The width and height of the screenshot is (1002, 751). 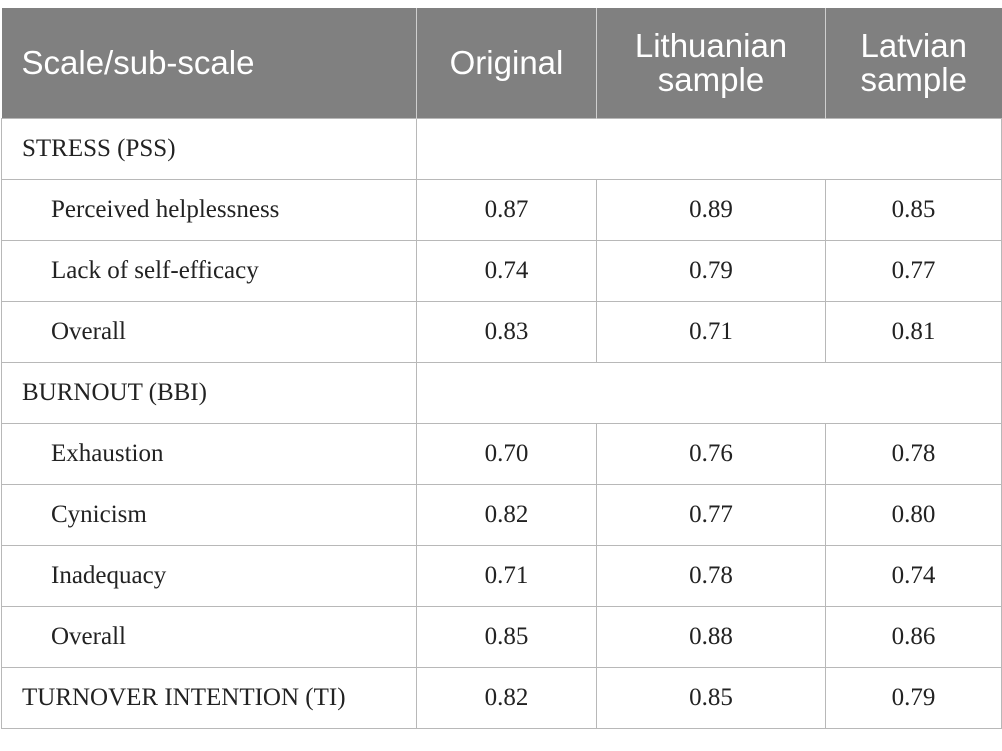 I want to click on value-original: 0.87, so click(x=506, y=209).